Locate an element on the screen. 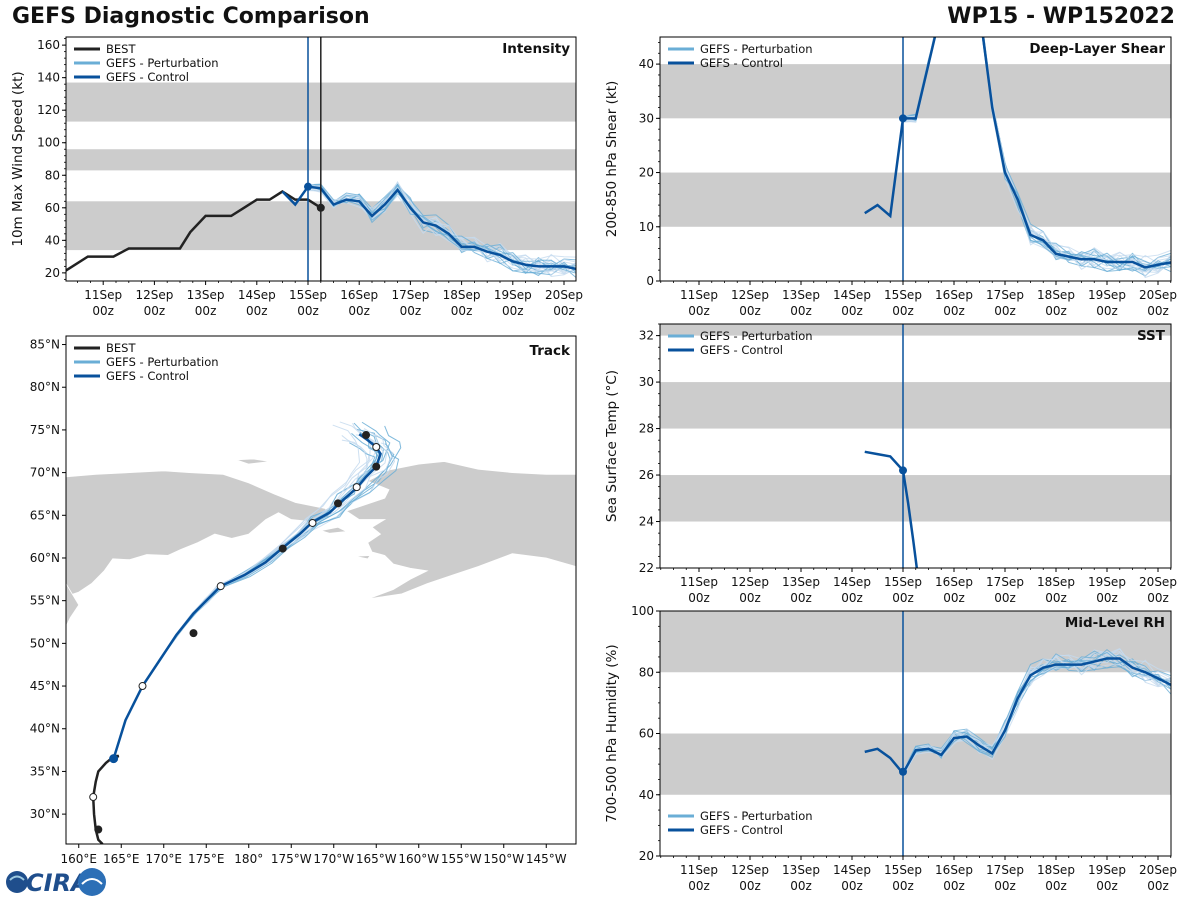  shear-xtick-label-date: 18Sep is located at coordinates (1056, 295).